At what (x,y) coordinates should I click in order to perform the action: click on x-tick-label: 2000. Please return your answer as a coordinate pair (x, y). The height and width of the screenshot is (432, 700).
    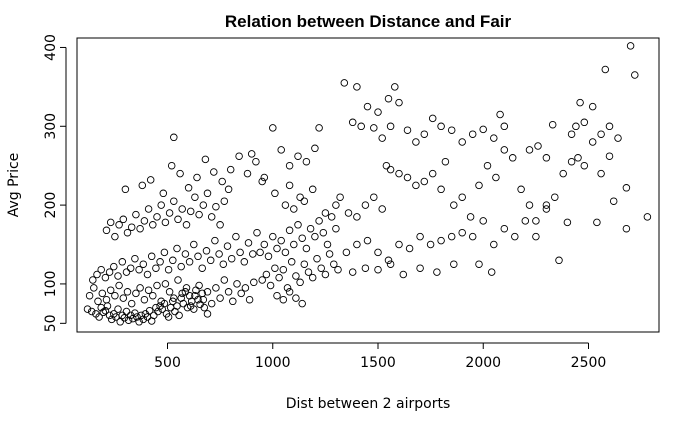
    Looking at the image, I should click on (483, 363).